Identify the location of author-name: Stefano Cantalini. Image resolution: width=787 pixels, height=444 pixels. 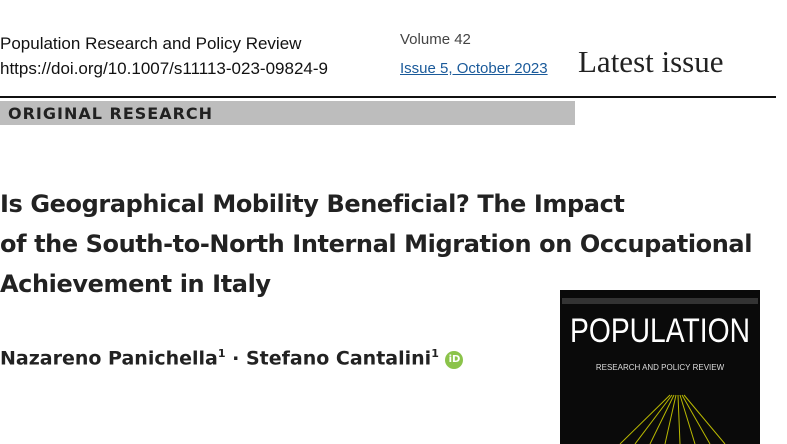
(338, 358).